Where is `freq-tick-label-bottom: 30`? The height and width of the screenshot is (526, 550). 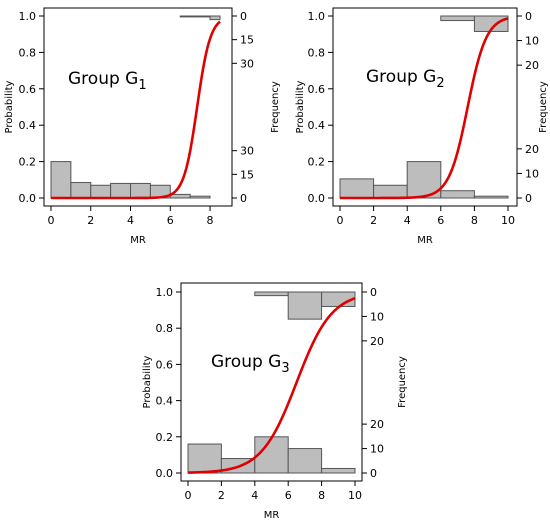
freq-tick-label-bottom: 30 is located at coordinates (247, 151).